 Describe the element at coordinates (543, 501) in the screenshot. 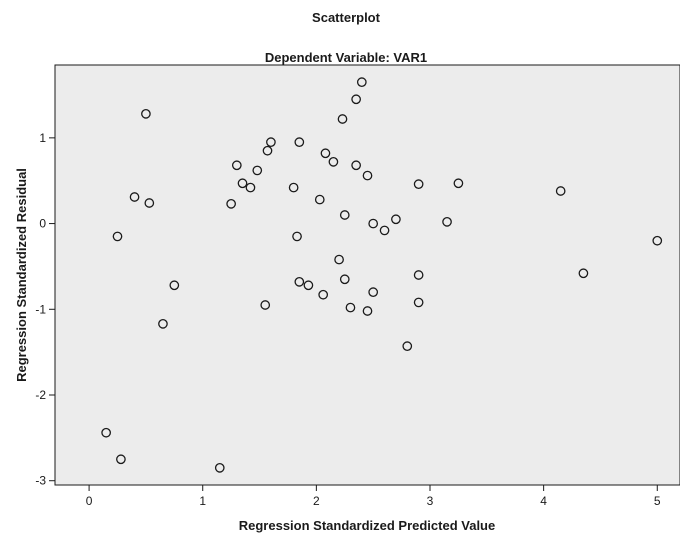

I see `x-tick-label: 4` at that location.